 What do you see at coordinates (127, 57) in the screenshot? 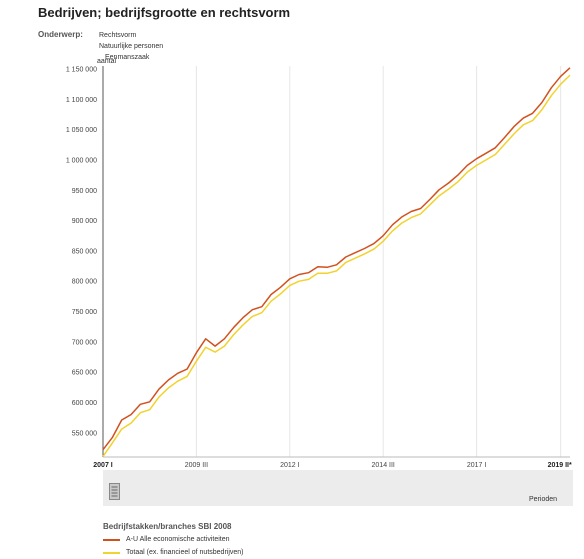
I see `subject-line-eenmanszaak: Eenmanszaak` at bounding box center [127, 57].